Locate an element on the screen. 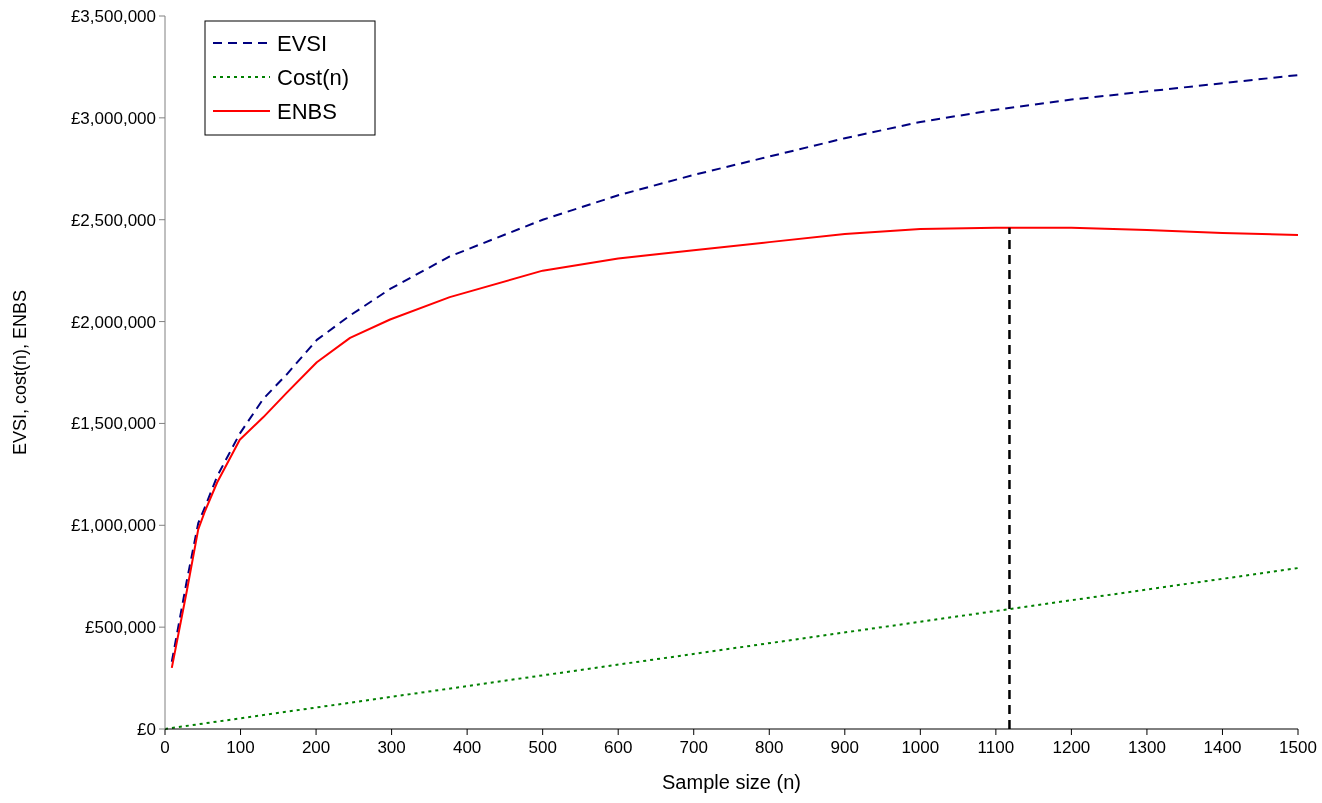  x-tick-label: 0 is located at coordinates (165, 747).